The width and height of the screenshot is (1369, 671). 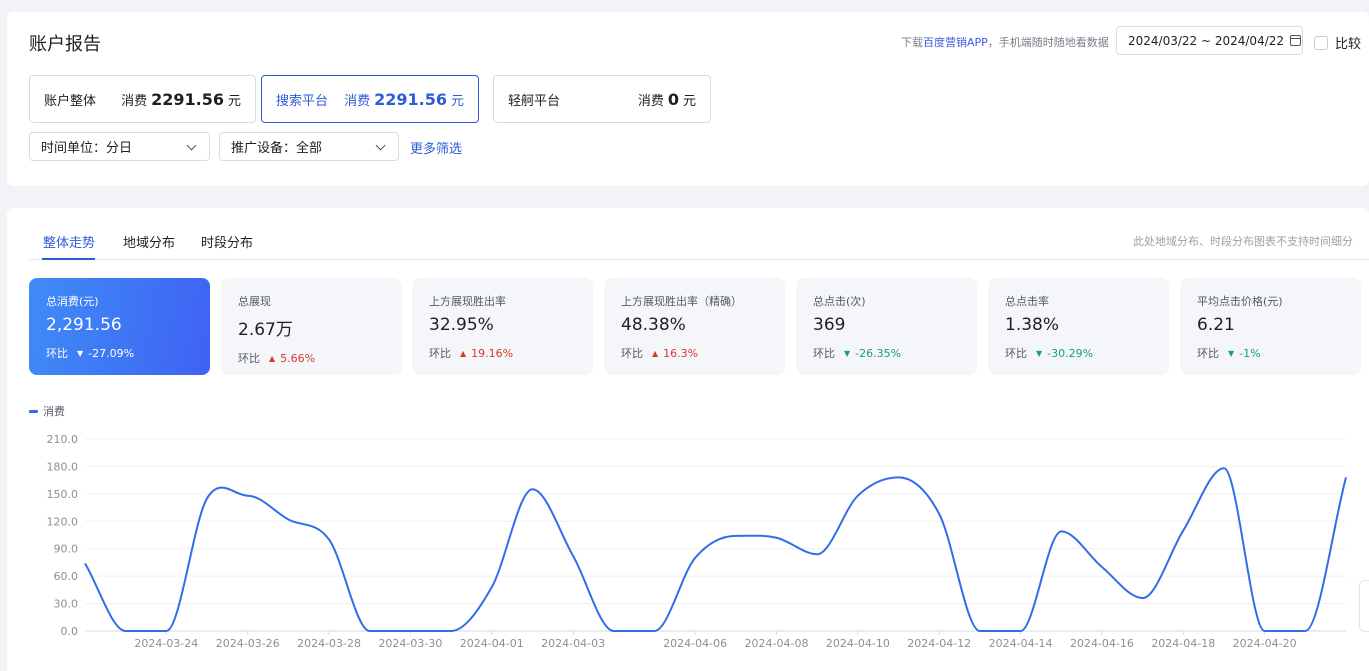 I want to click on metric-label: 上方展现胜出率, so click(x=467, y=301).